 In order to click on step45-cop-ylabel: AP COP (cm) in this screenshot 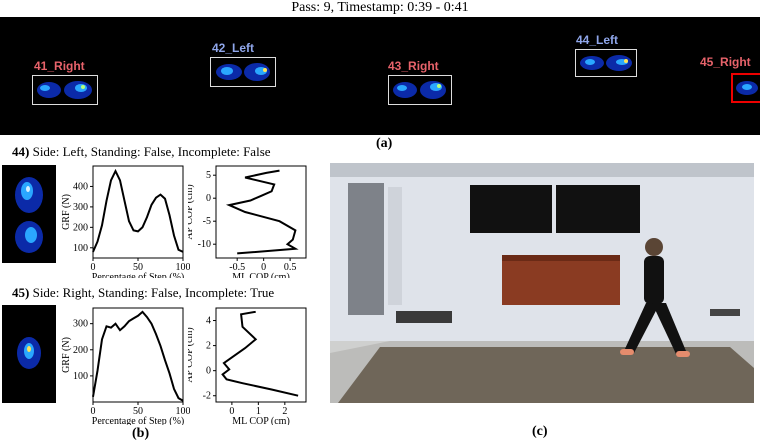, I will do `click(191, 354)`.